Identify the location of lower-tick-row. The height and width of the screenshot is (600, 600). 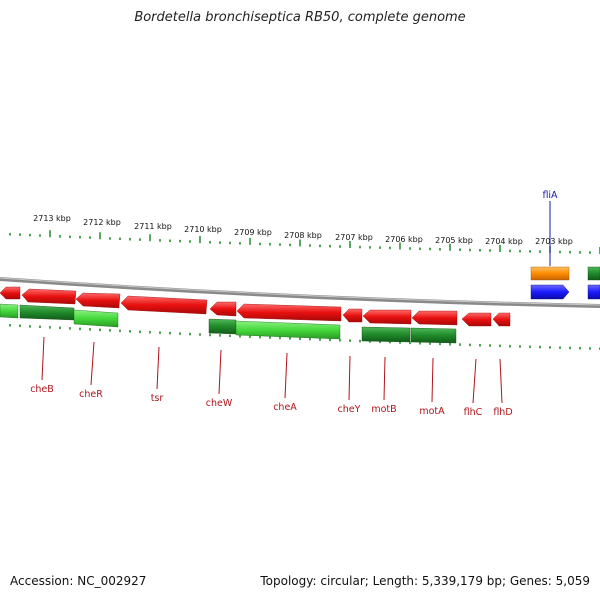
(304, 337).